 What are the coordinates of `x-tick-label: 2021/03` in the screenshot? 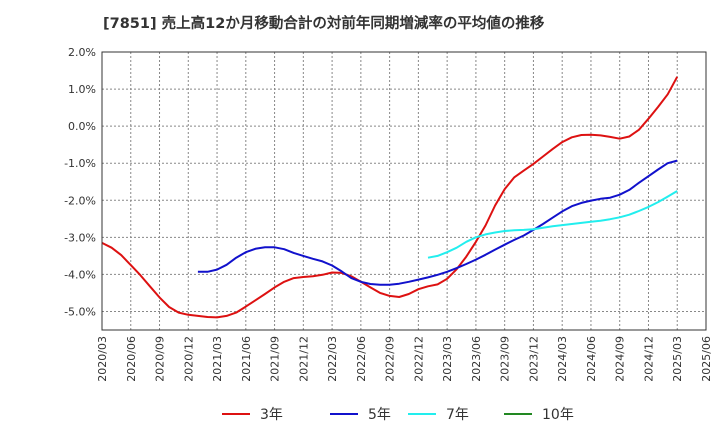 It's located at (217, 359).